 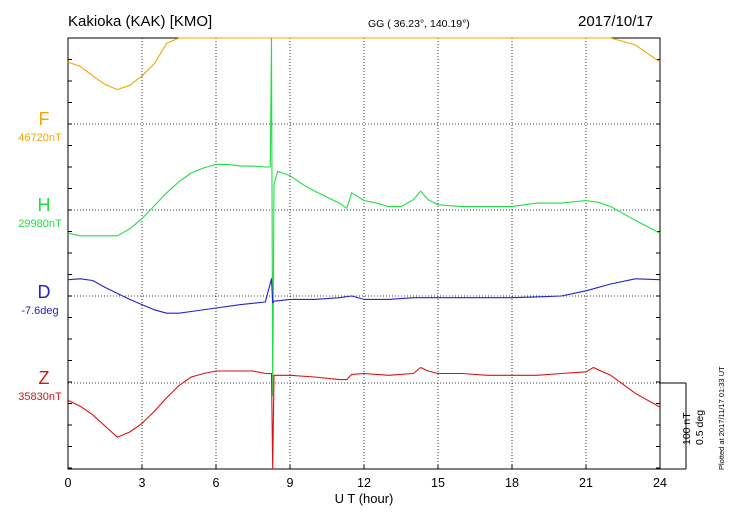 What do you see at coordinates (700, 427) in the screenshot?
I see `scale-bar-deg-label: 0.5 deg` at bounding box center [700, 427].